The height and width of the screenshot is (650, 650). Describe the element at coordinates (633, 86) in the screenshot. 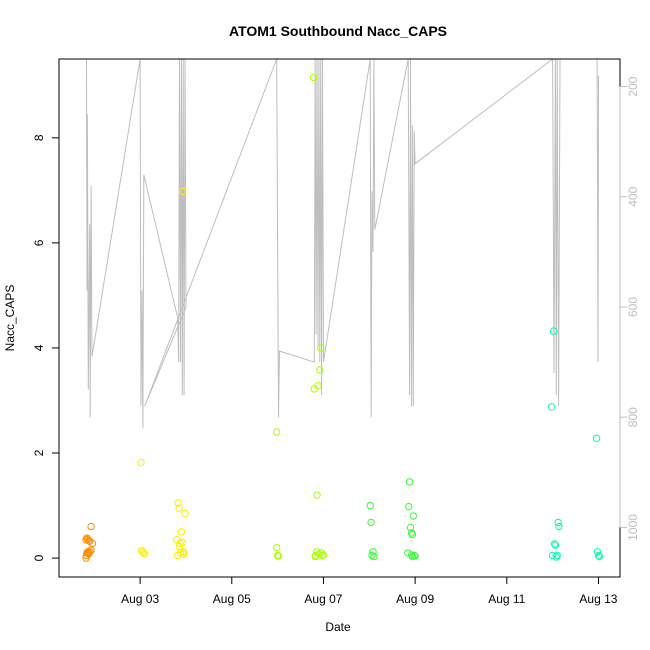

I see `secondary-tick-label: 200` at that location.